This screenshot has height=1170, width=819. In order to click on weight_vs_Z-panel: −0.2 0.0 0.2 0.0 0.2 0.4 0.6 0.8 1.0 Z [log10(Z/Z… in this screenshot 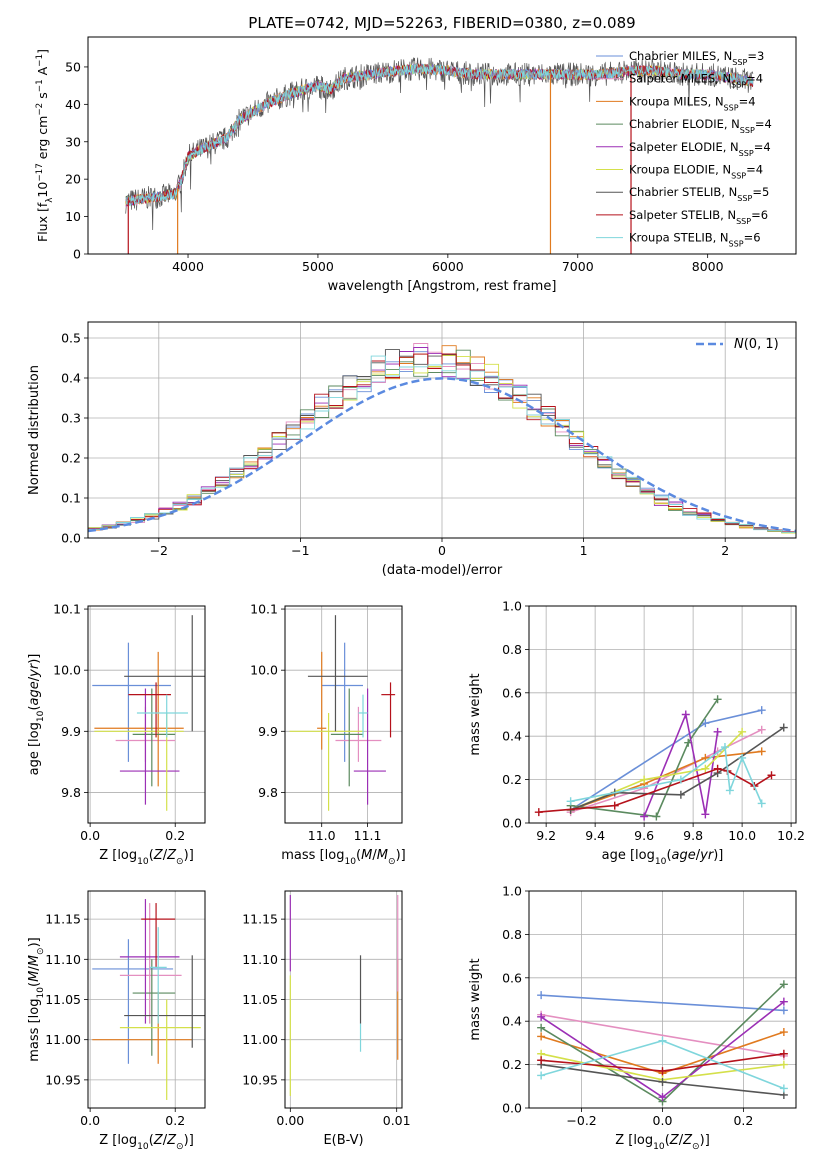, I will do `click(632, 1018)`.